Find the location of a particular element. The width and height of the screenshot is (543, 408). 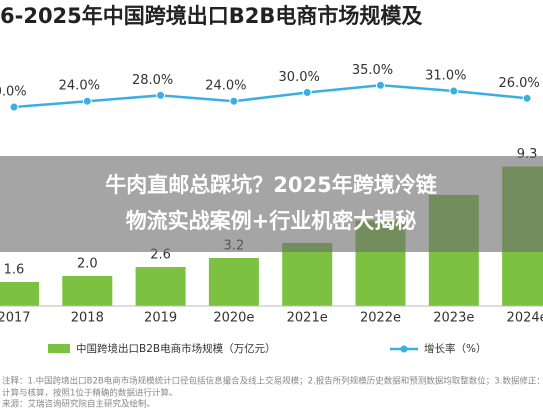

data-label: 30.0% is located at coordinates (299, 77).